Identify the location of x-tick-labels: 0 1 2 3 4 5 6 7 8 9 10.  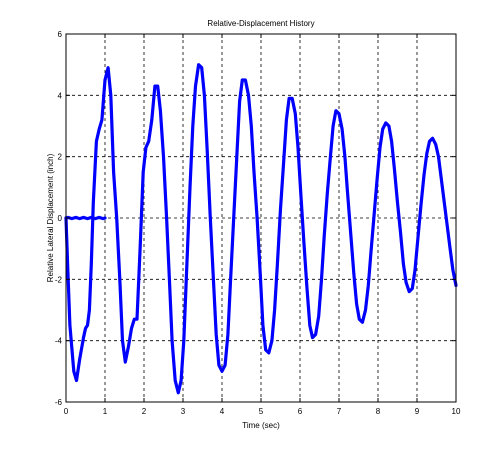
(262, 411).